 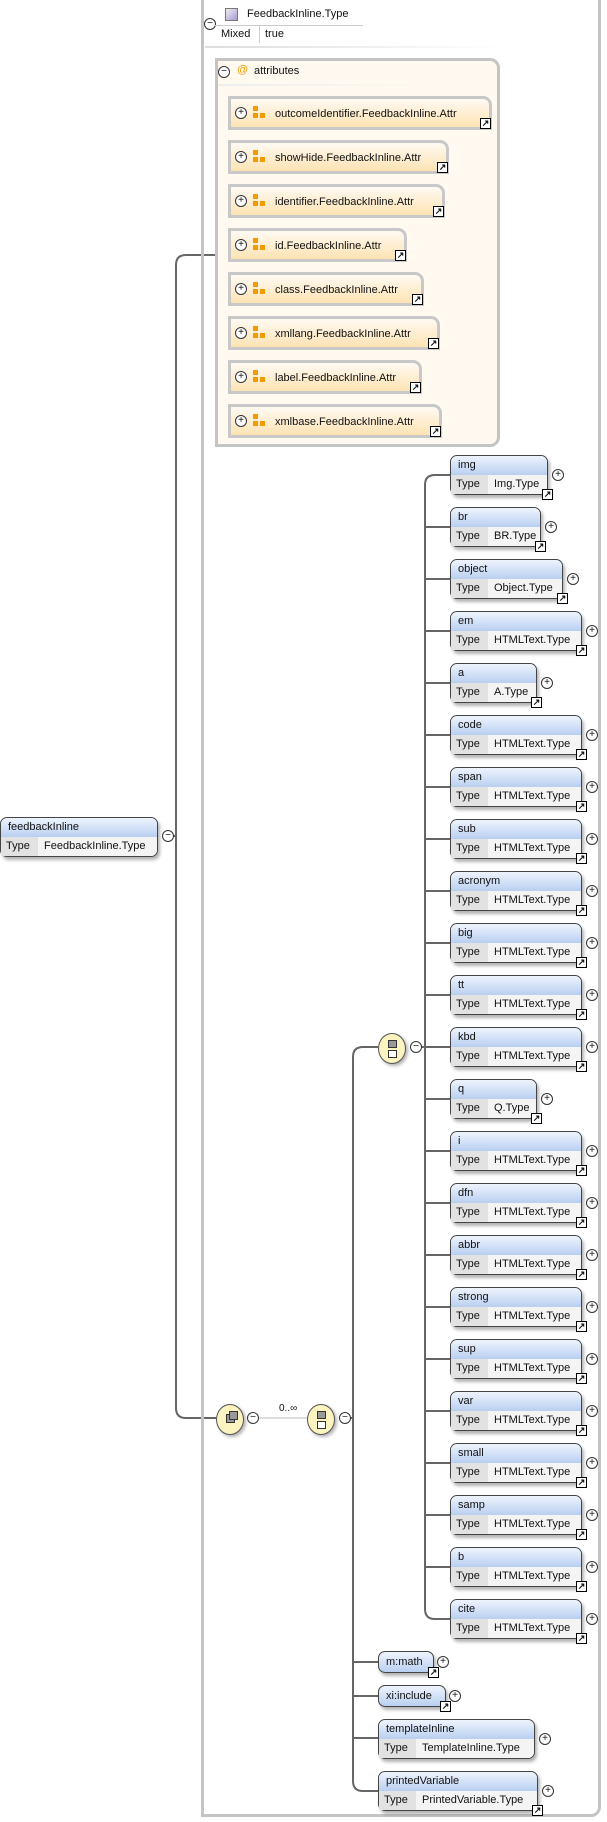 I want to click on element: printedVariable Type PrintedVariable.Type ↗, so click(x=460, y=1793).